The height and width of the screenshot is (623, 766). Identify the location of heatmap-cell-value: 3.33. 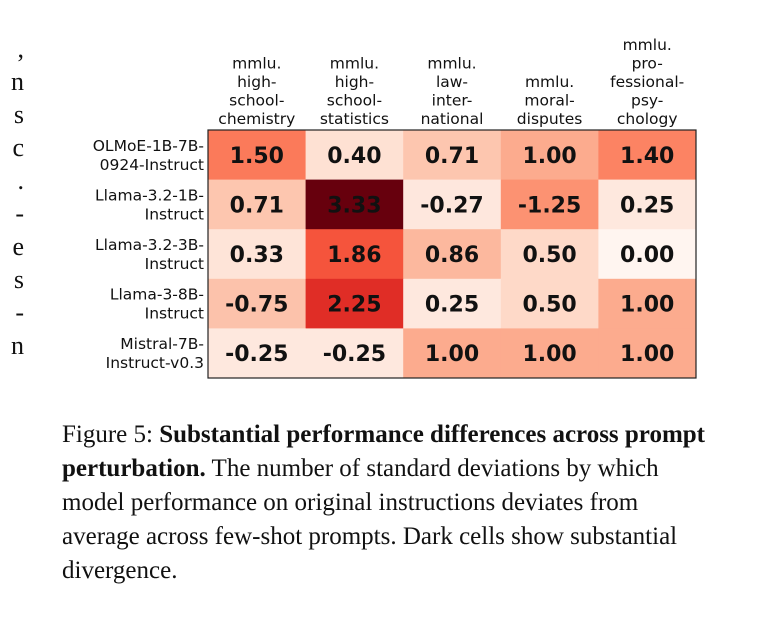
(354, 205).